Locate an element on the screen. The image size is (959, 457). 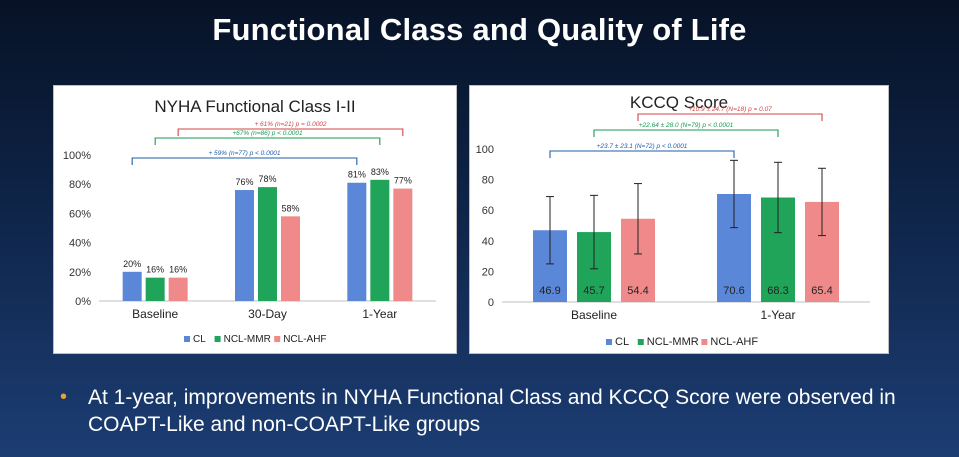
data-label: 54.4 is located at coordinates (637, 291).